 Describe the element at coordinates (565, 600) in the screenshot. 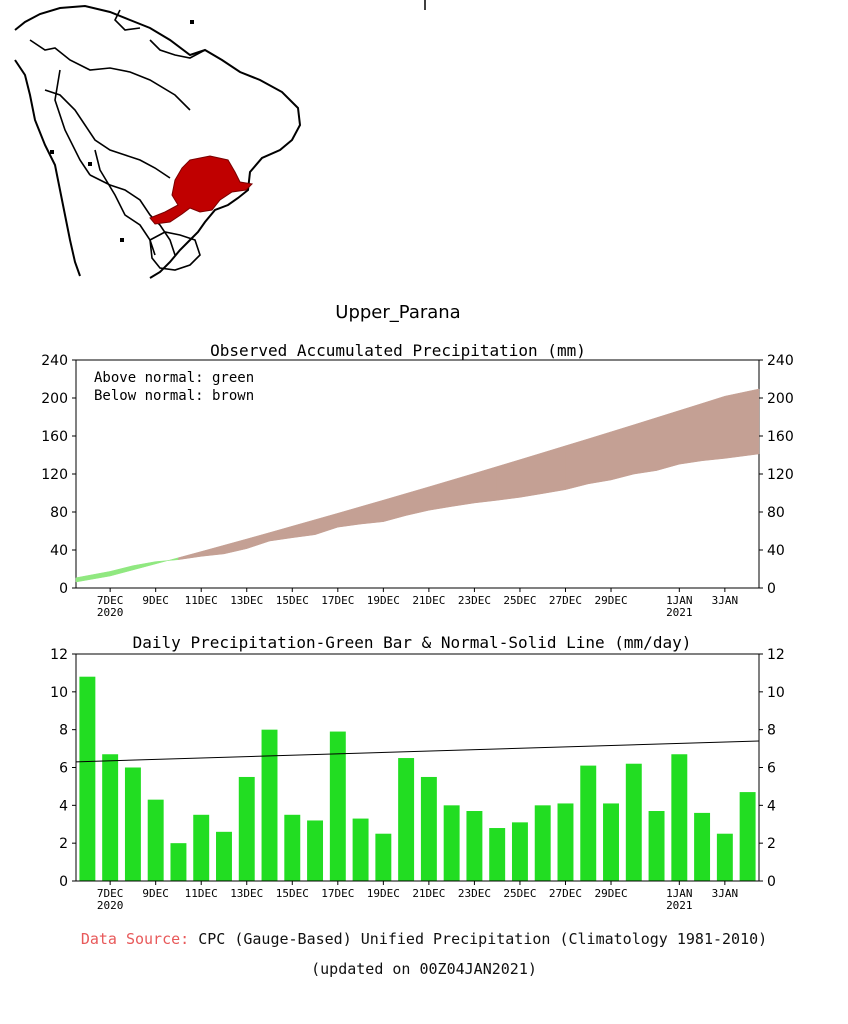

I see `accum-x-tick-label: 27DEC` at that location.